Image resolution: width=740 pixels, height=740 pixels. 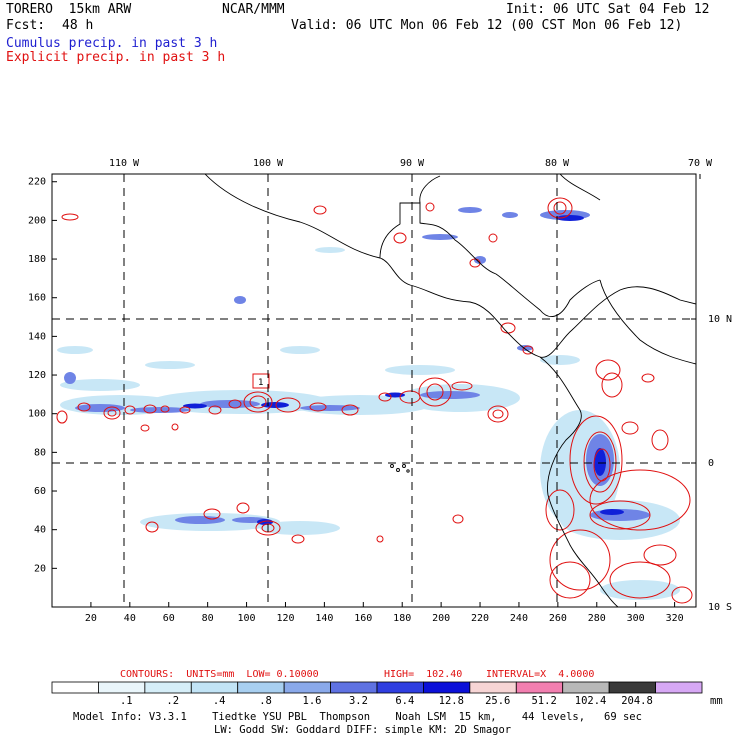 I want to click on box-label: 1, so click(x=260, y=383).